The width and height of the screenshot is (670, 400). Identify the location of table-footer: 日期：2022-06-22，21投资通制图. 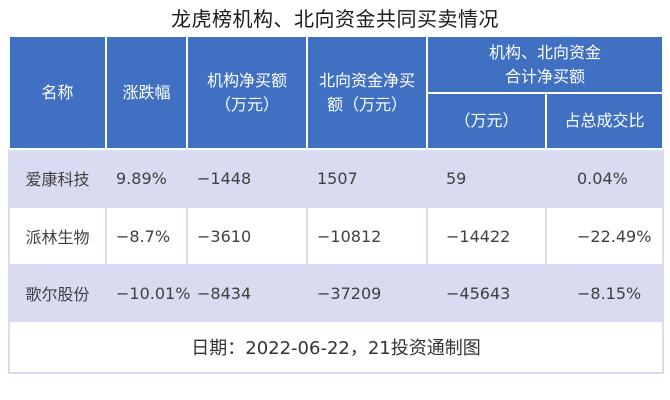
(336, 347).